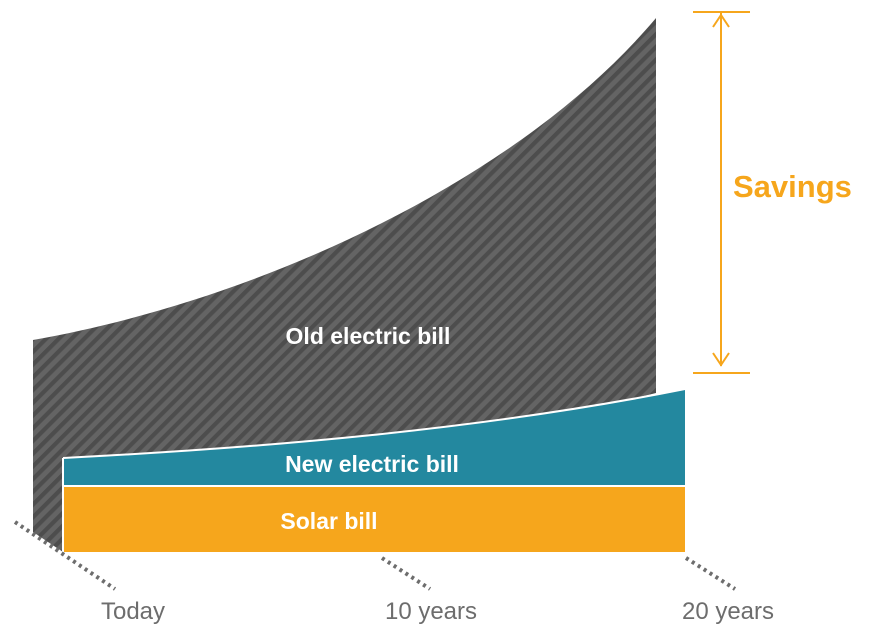  I want to click on savings-bracket, so click(721, 192).